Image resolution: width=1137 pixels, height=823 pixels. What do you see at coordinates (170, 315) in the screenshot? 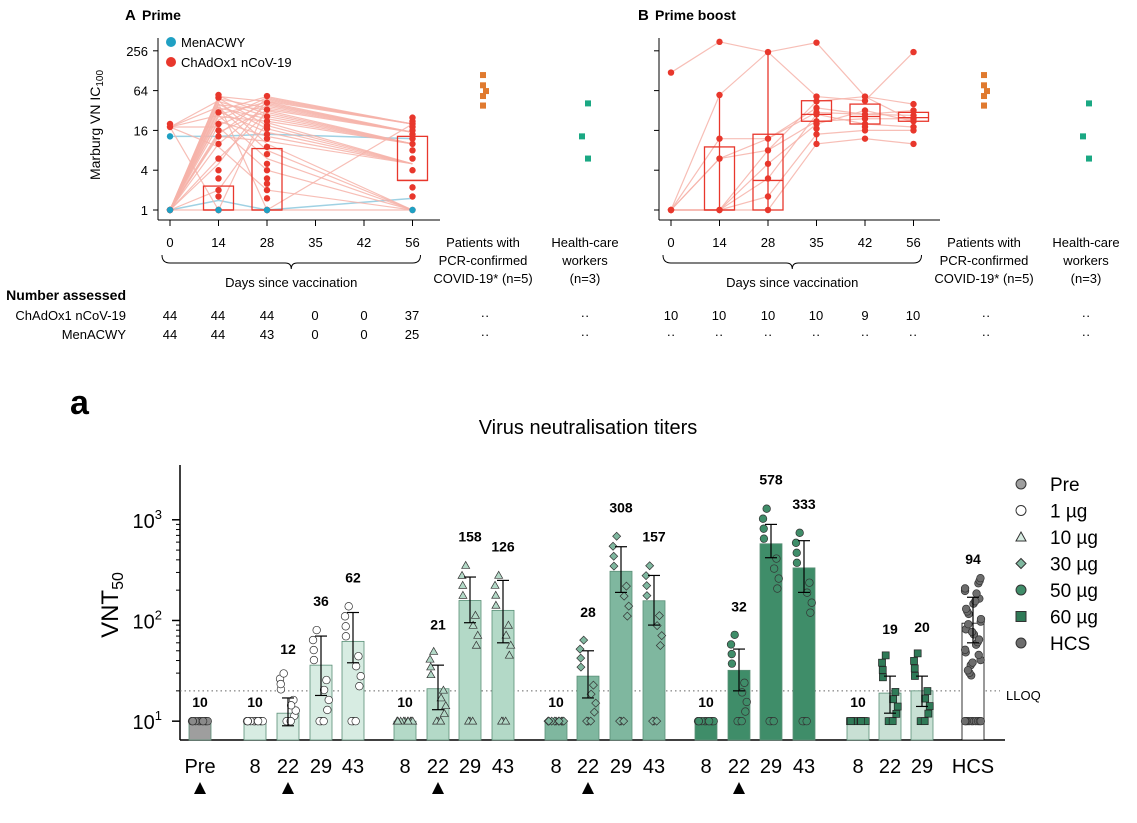
I see `cell-a: 44` at bounding box center [170, 315].